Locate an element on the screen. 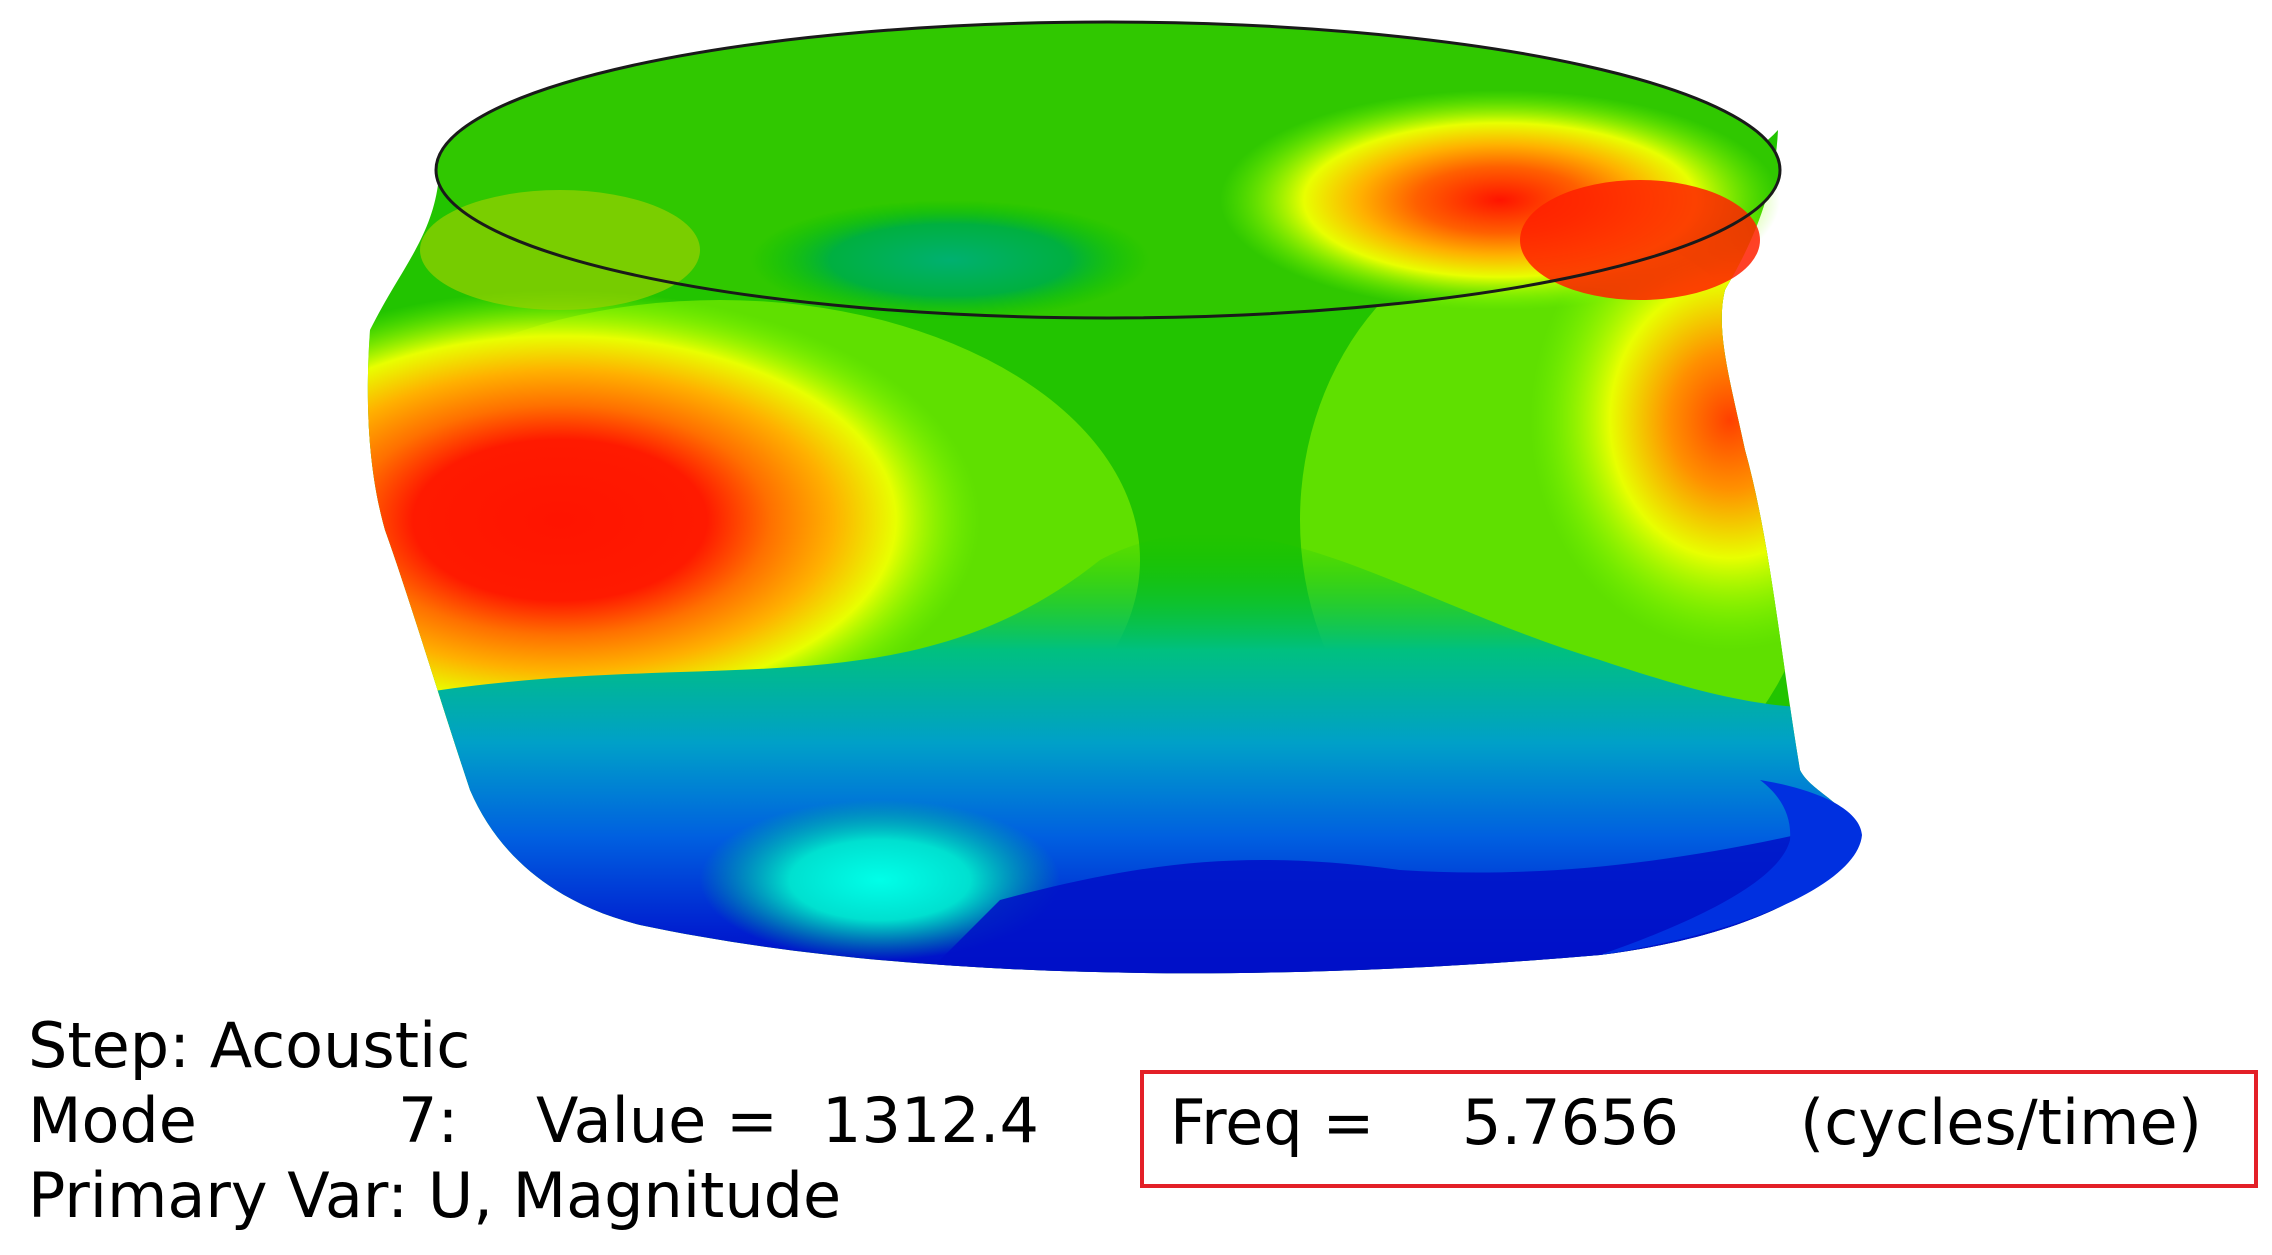 The width and height of the screenshot is (2272, 1255). shell-bottom-rim is located at coordinates (1731, 867).